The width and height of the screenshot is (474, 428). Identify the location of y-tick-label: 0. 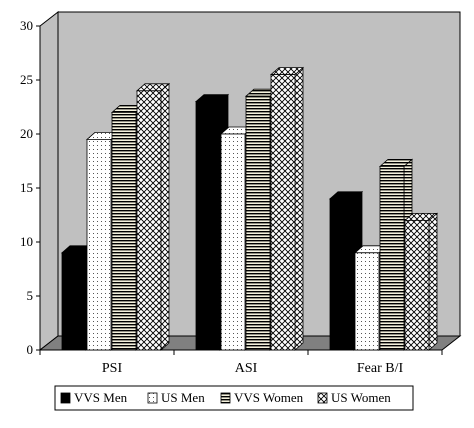
(30, 349).